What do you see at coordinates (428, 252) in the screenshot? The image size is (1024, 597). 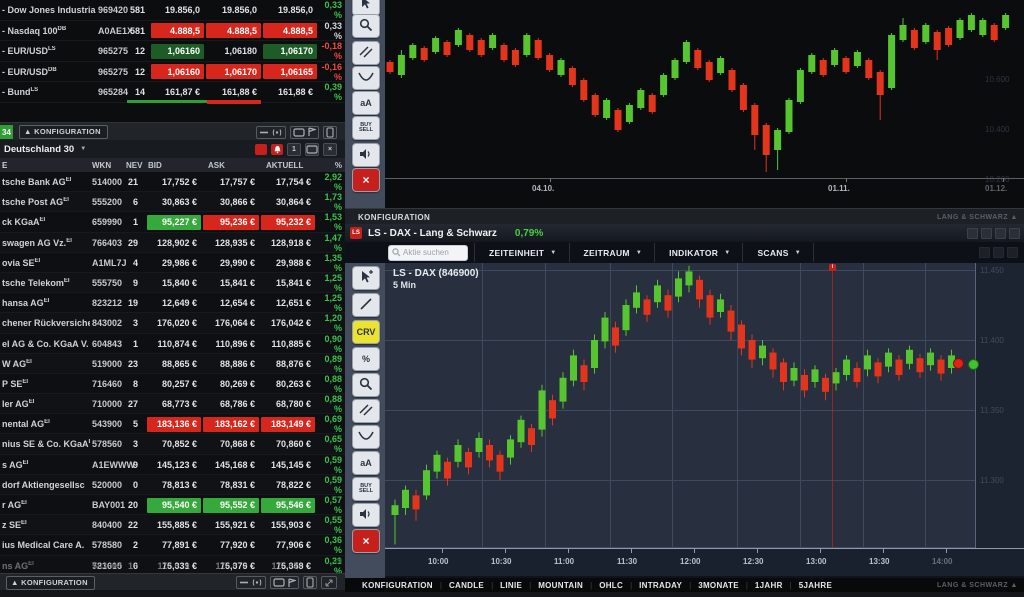 I see `search-input: Aktie suchen` at bounding box center [428, 252].